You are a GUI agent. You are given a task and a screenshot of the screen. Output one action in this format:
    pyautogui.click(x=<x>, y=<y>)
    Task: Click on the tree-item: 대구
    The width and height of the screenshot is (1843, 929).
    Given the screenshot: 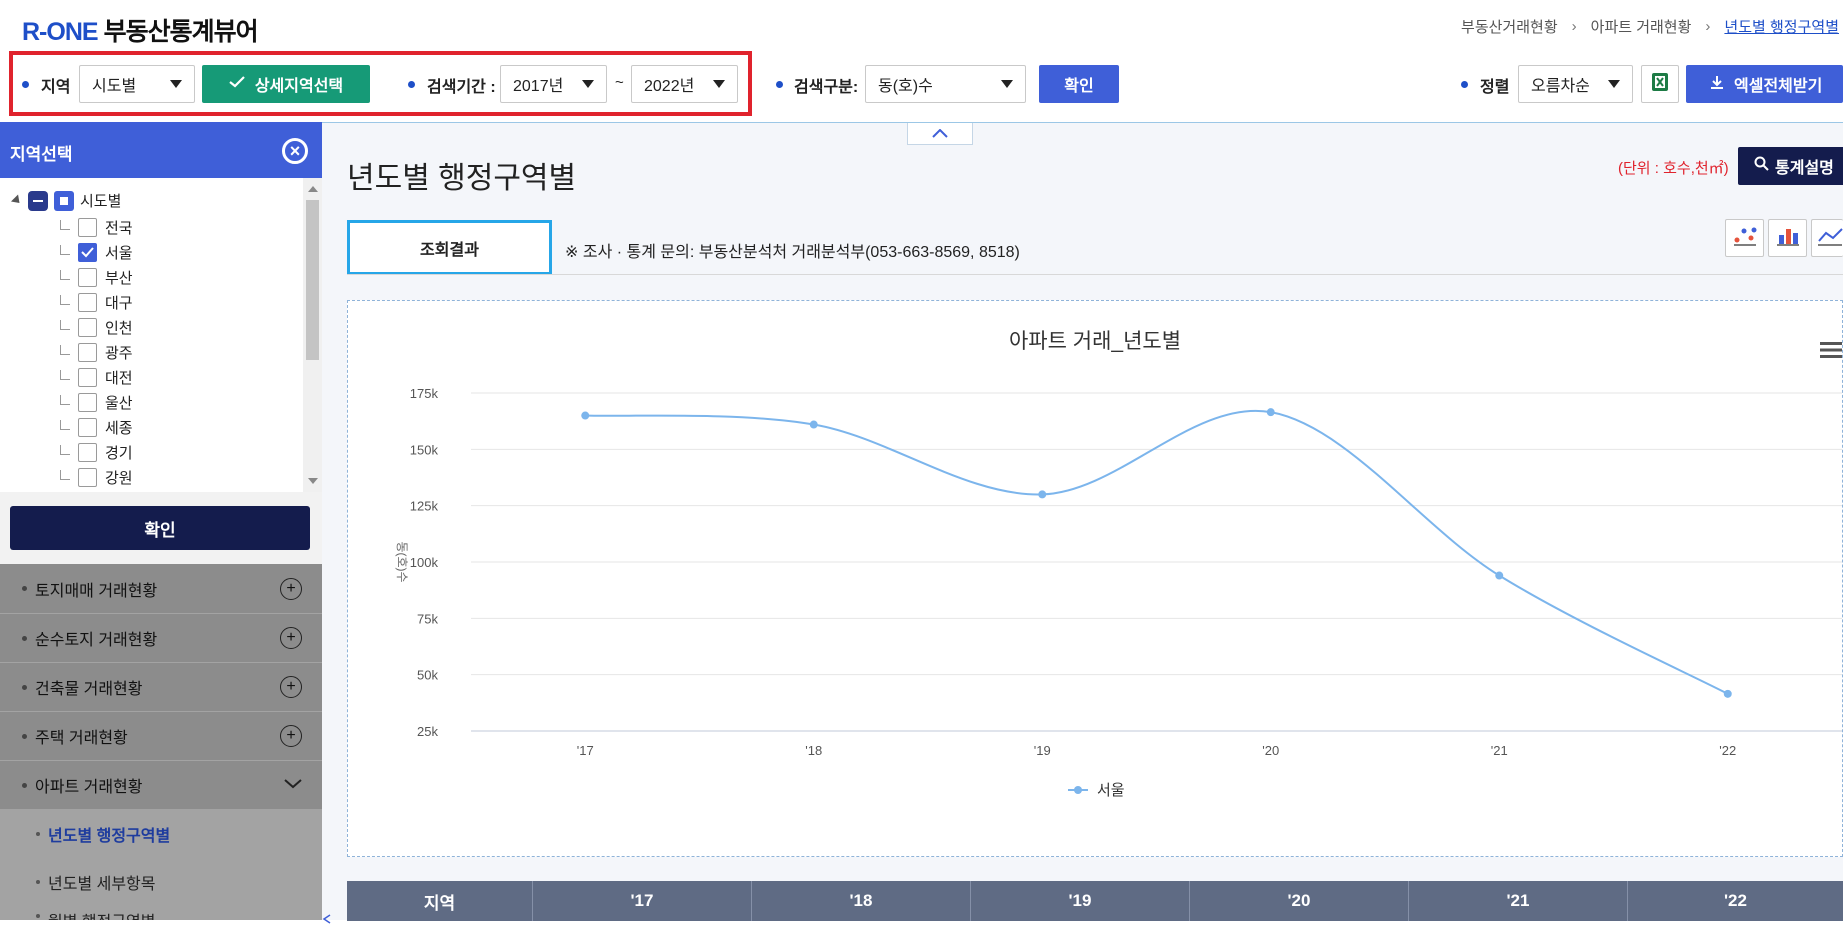 What is the action you would take?
    pyautogui.click(x=96, y=302)
    